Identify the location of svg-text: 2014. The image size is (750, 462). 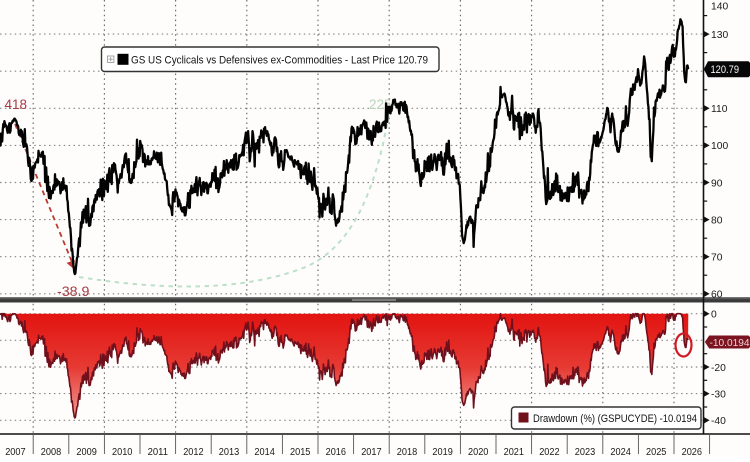
(264, 452).